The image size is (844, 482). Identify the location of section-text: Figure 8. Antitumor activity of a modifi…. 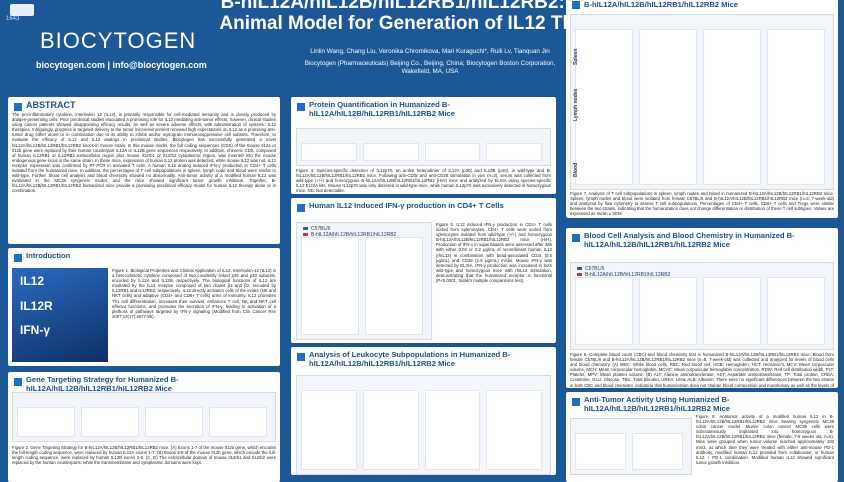
(765, 439).